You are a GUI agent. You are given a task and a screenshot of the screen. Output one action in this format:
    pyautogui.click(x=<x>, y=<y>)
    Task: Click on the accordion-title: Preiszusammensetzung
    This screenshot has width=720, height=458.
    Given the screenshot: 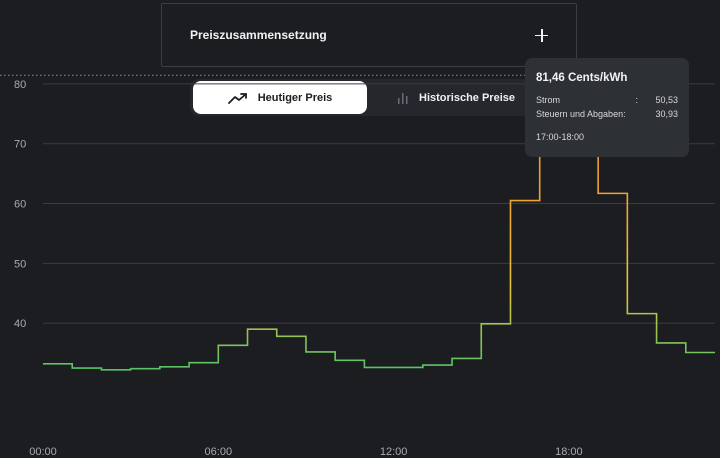 What is the action you would take?
    pyautogui.click(x=258, y=35)
    